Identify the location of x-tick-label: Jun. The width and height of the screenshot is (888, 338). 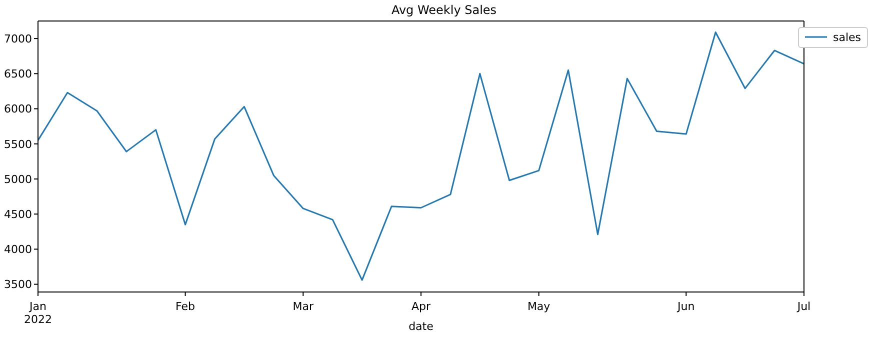
(685, 306).